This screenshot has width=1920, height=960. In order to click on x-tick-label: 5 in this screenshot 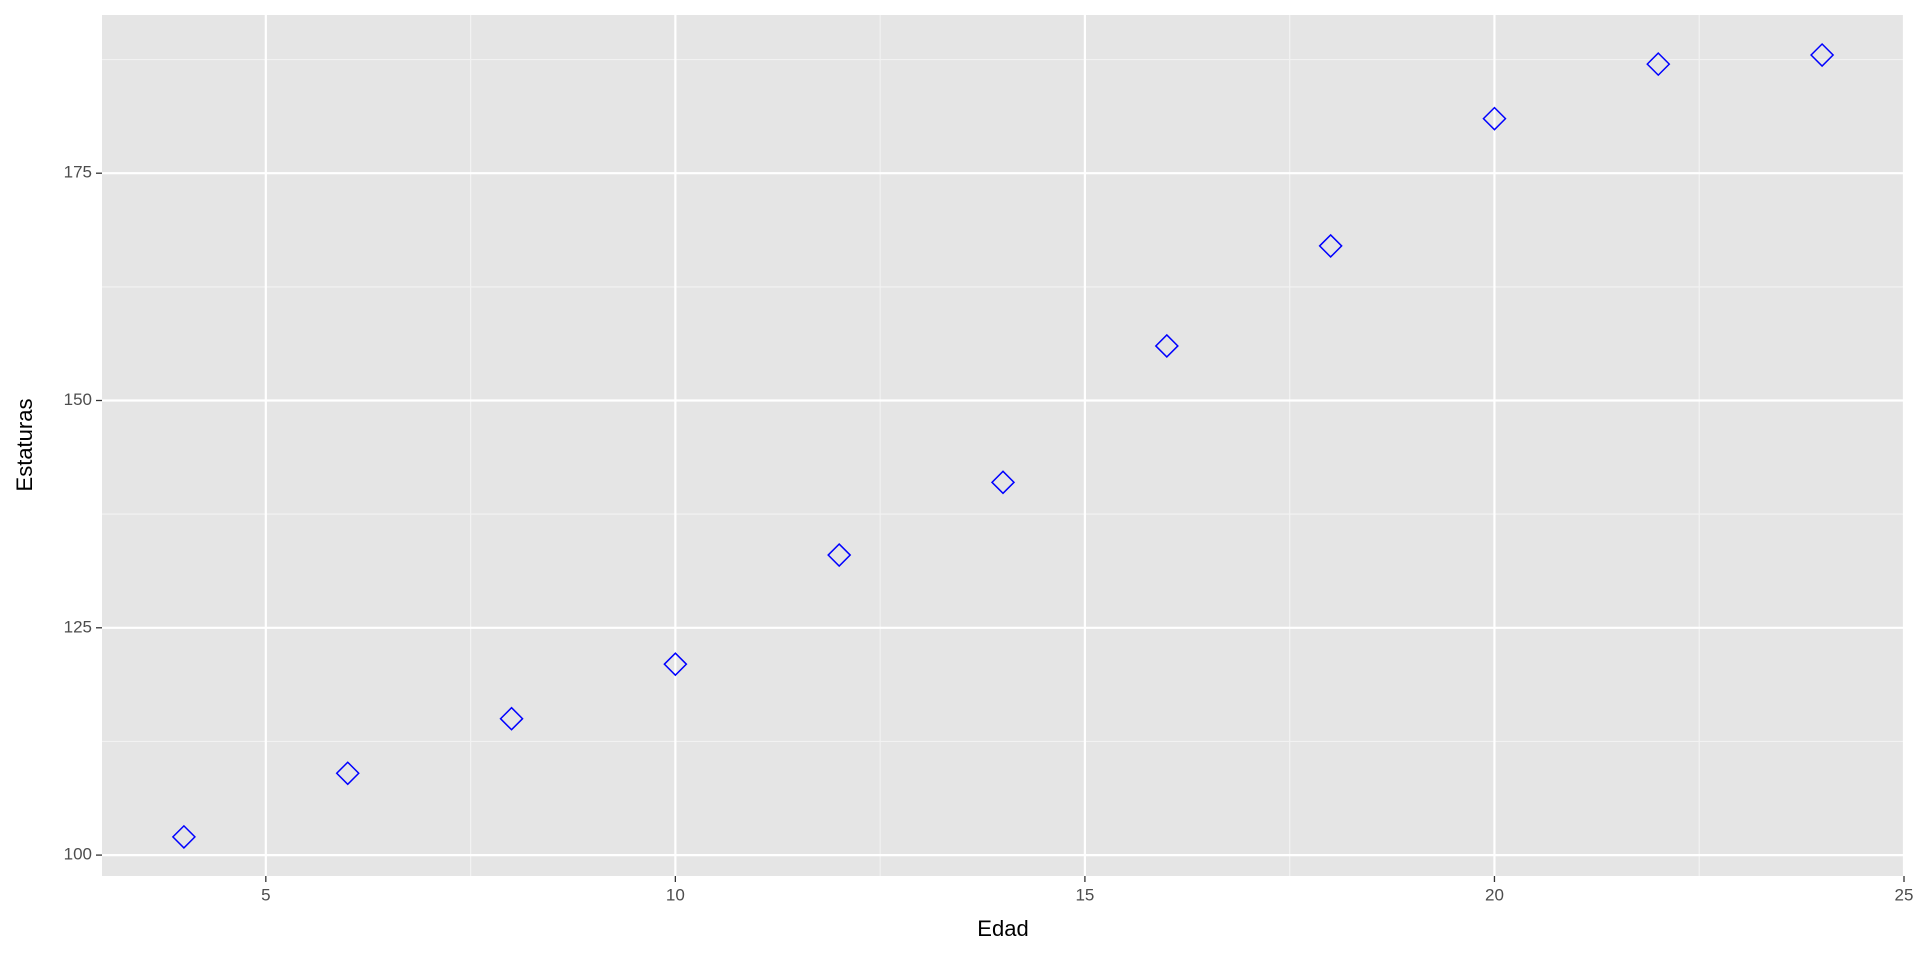, I will do `click(265, 894)`.